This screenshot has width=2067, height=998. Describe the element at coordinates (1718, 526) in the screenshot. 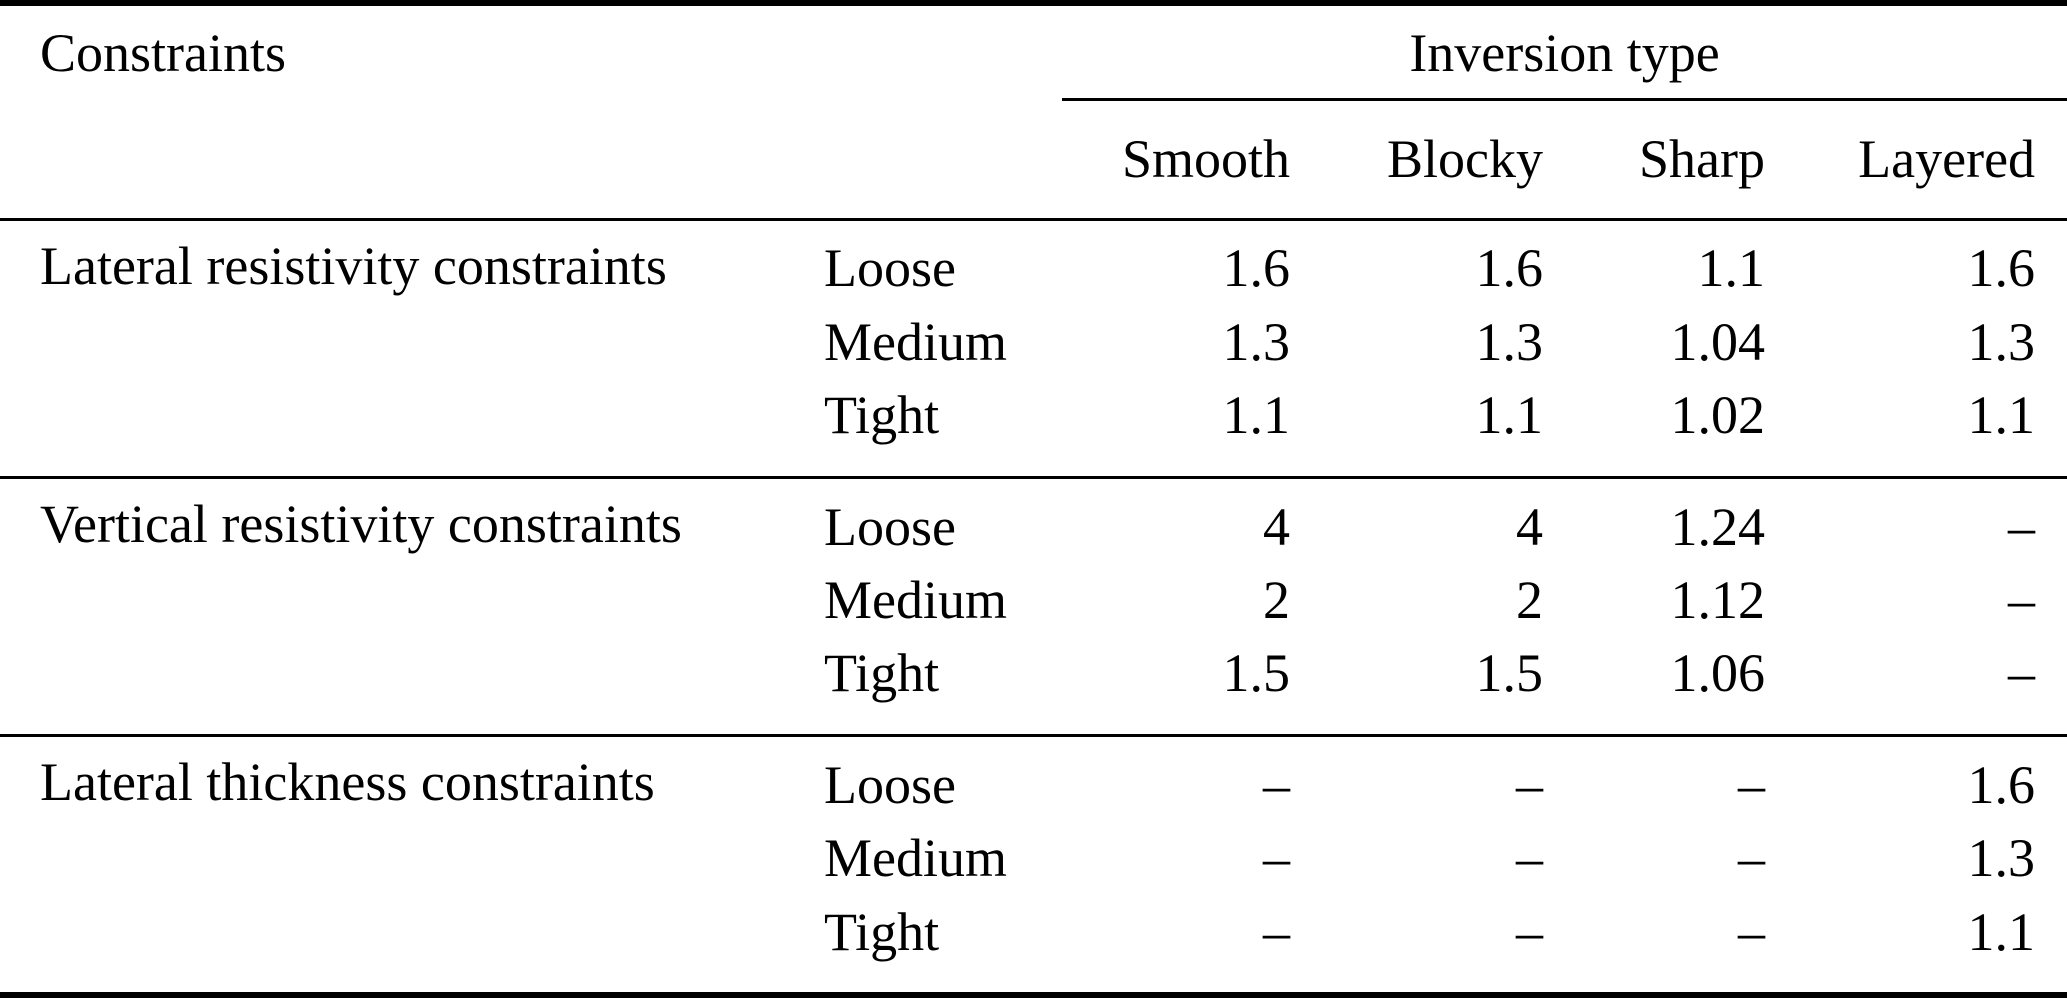

I see `value-cell: 1.24` at that location.